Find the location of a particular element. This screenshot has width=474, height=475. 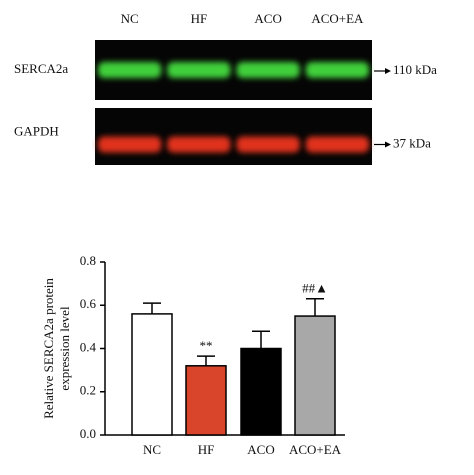

lane-label: HF is located at coordinates (199, 18).